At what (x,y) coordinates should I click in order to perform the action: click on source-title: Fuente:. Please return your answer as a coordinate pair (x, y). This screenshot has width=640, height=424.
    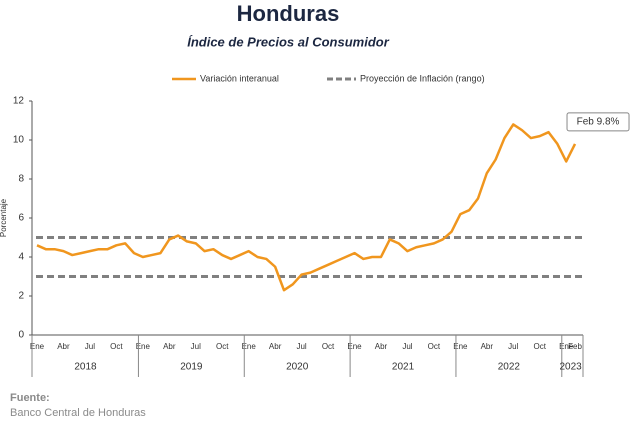
    Looking at the image, I should click on (30, 398).